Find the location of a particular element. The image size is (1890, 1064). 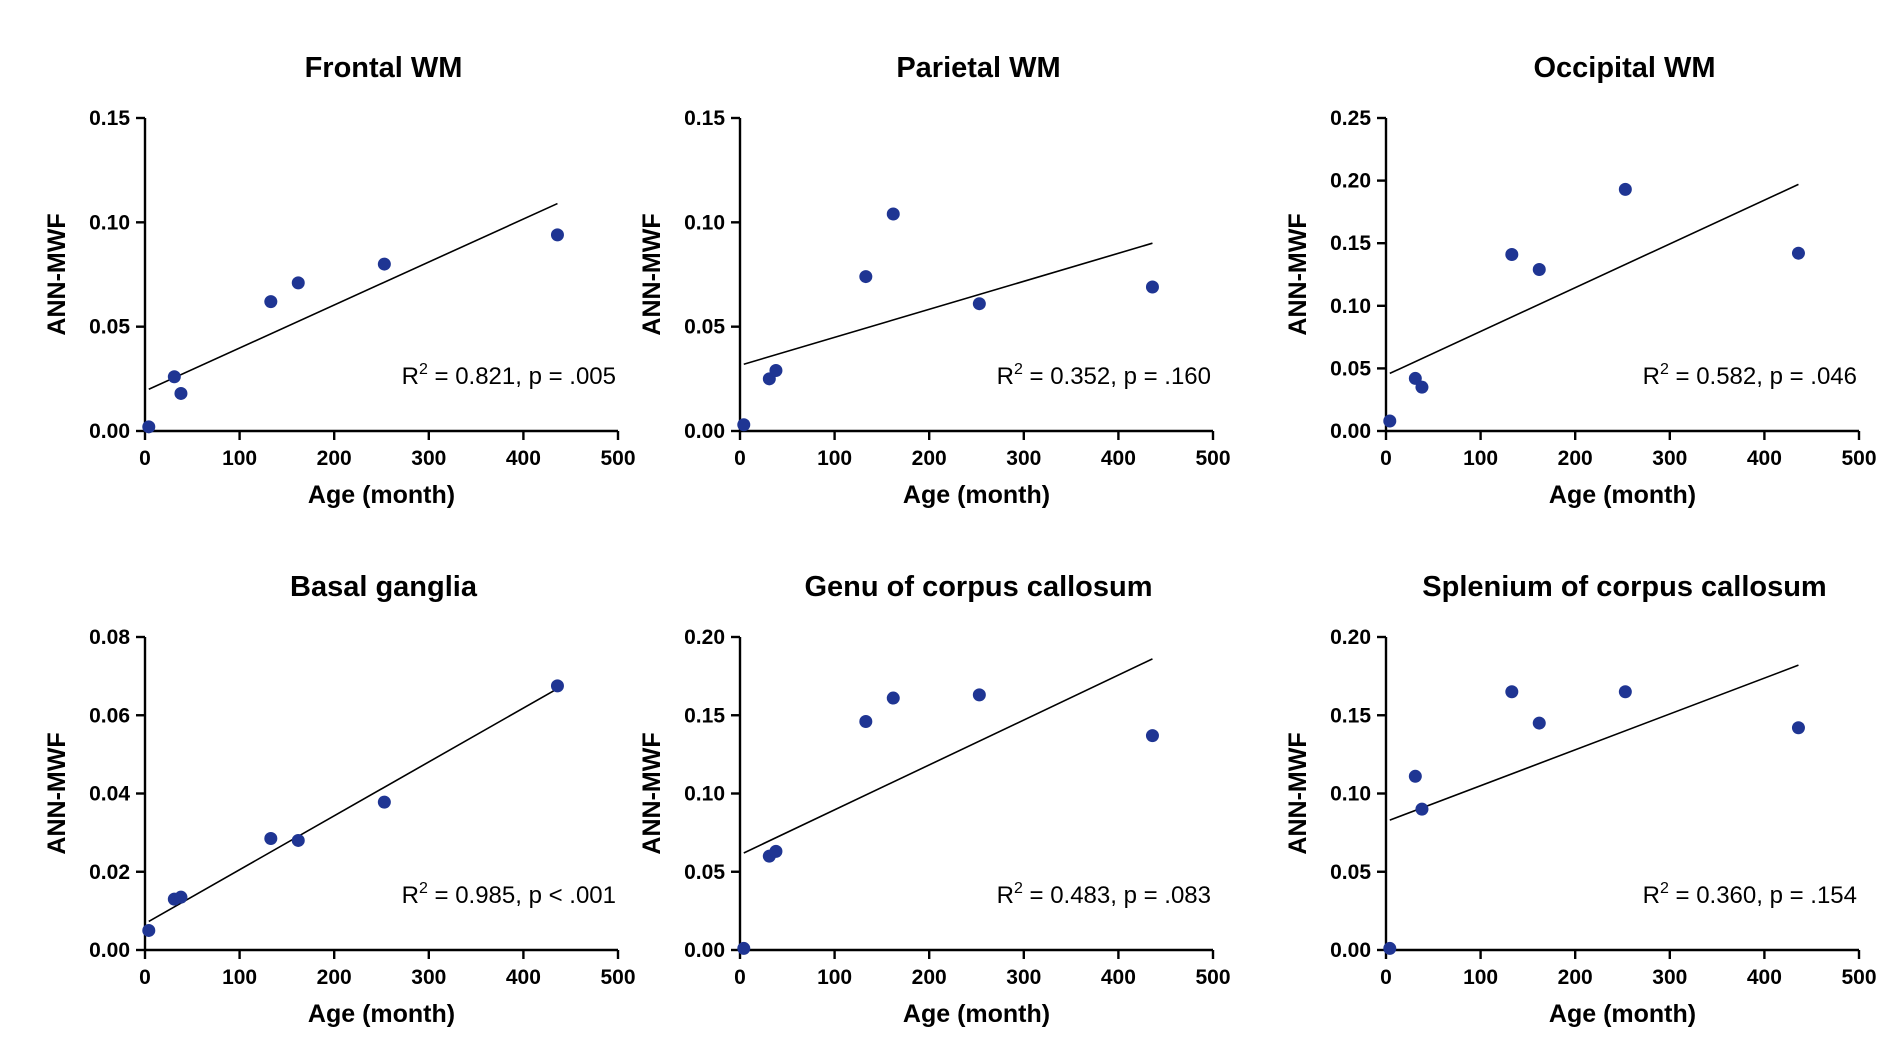

chart-title: Frontal WM is located at coordinates (384, 68).